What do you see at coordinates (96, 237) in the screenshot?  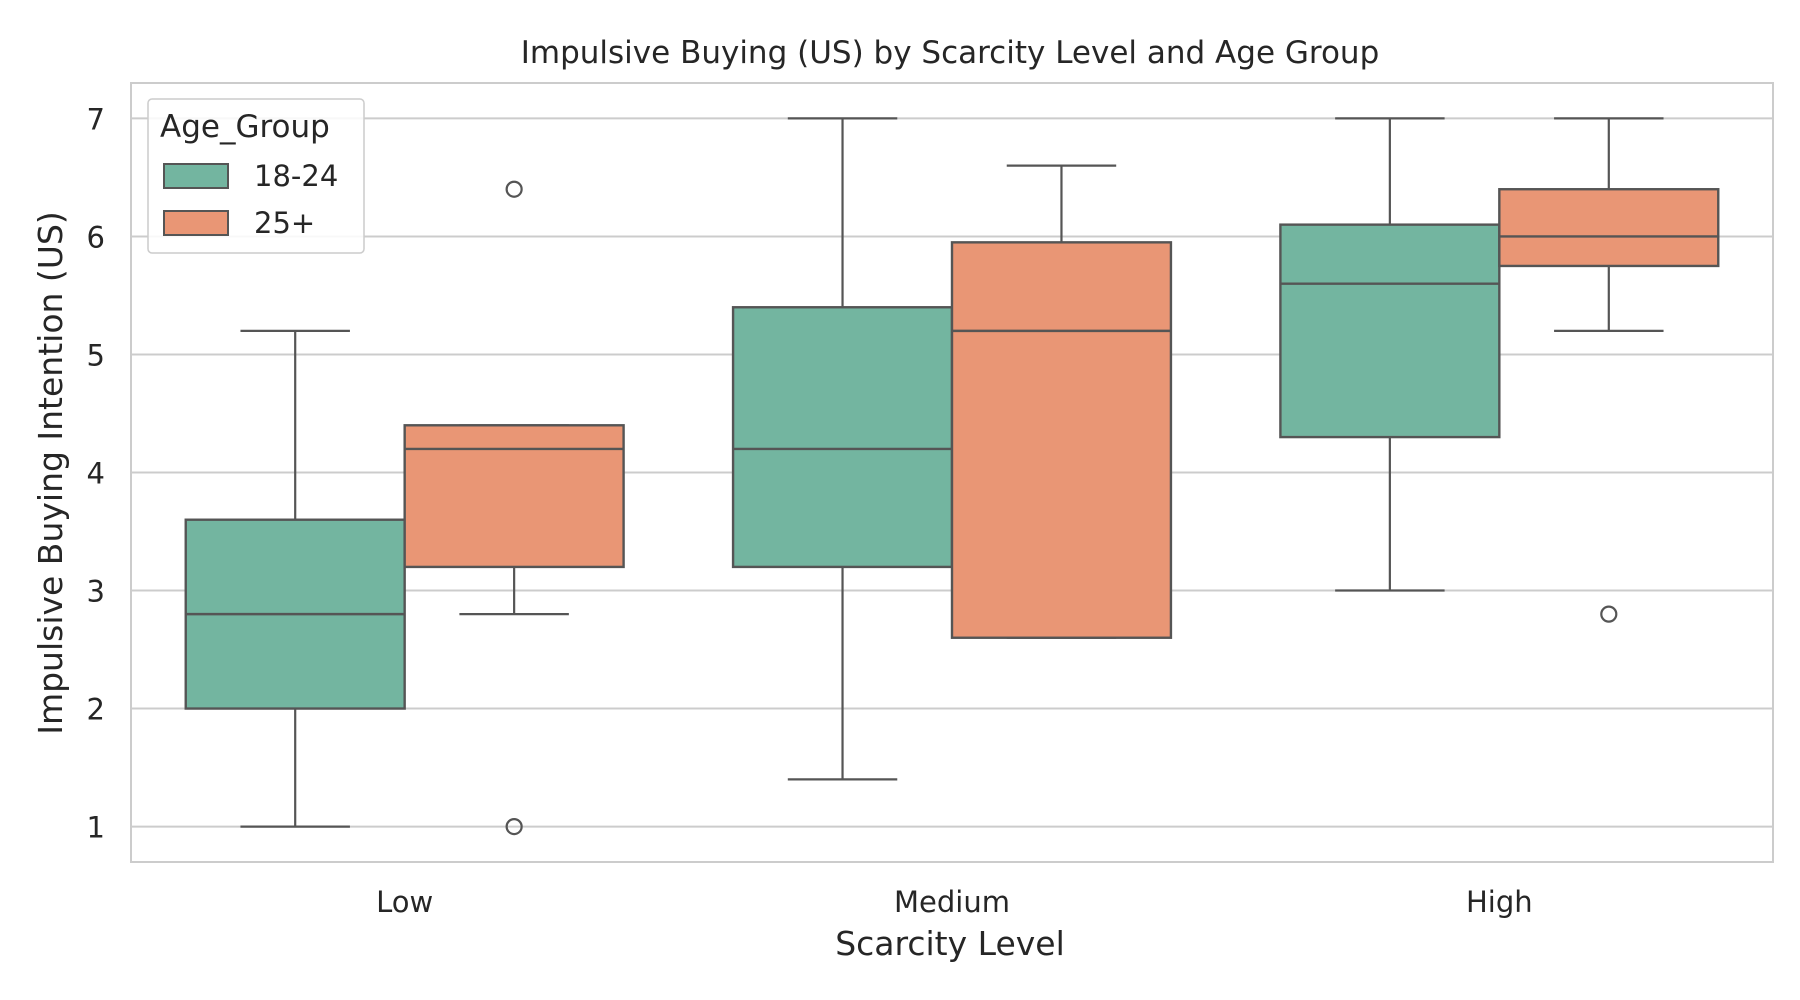 I see `y-tick-label: 6` at bounding box center [96, 237].